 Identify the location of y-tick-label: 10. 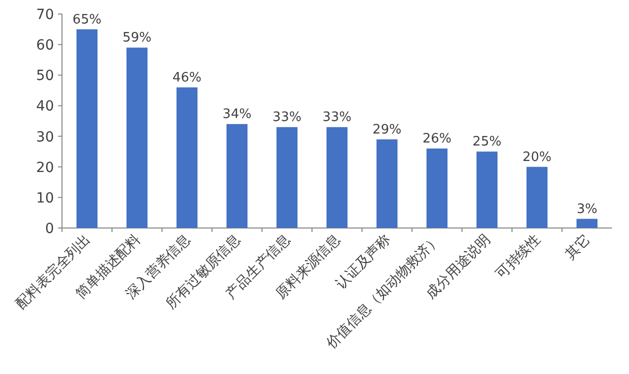
(45, 198).